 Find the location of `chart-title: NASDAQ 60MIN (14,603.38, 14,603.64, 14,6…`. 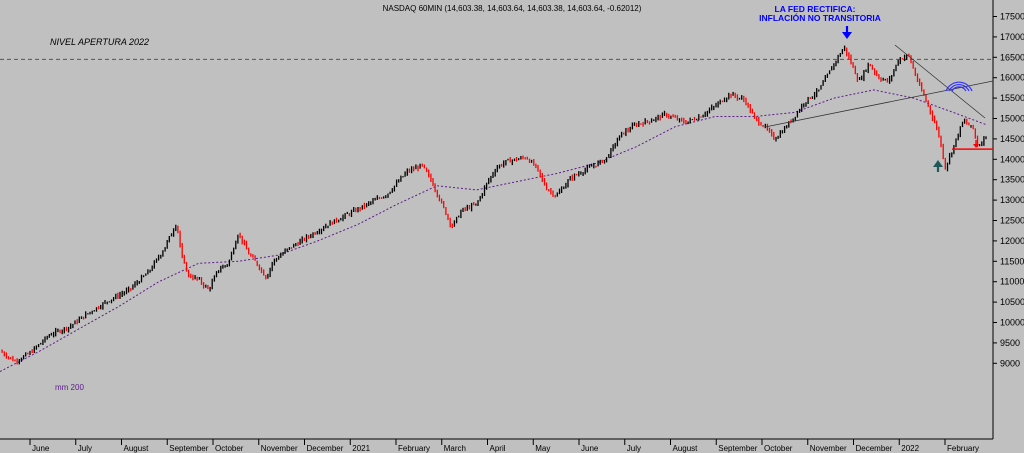

chart-title: NASDAQ 60MIN (14,603.38, 14,603.64, 14,6… is located at coordinates (512, 8).